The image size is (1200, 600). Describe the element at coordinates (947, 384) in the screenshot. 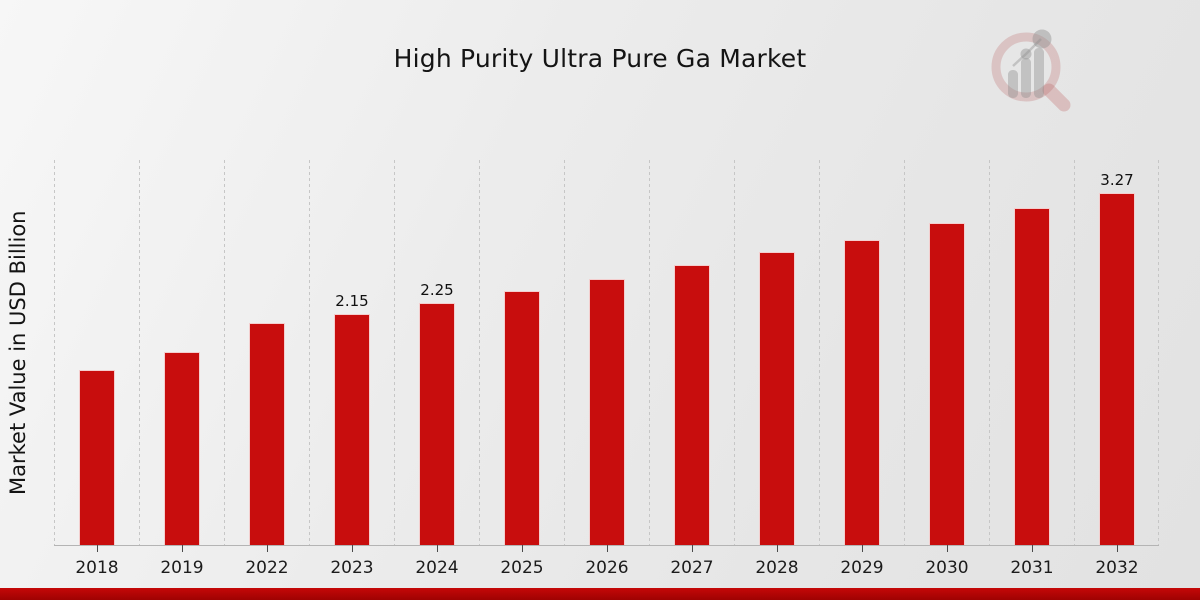

I see `bar-2030` at that location.